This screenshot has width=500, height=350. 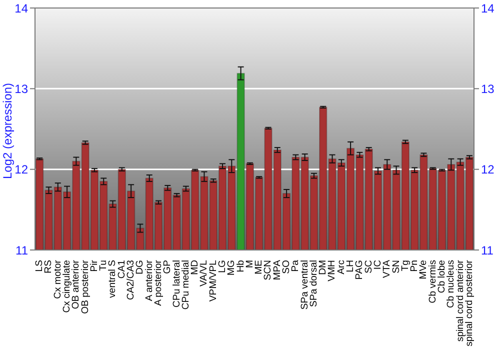 I want to click on y-tick-label: 11, so click(x=22, y=250).